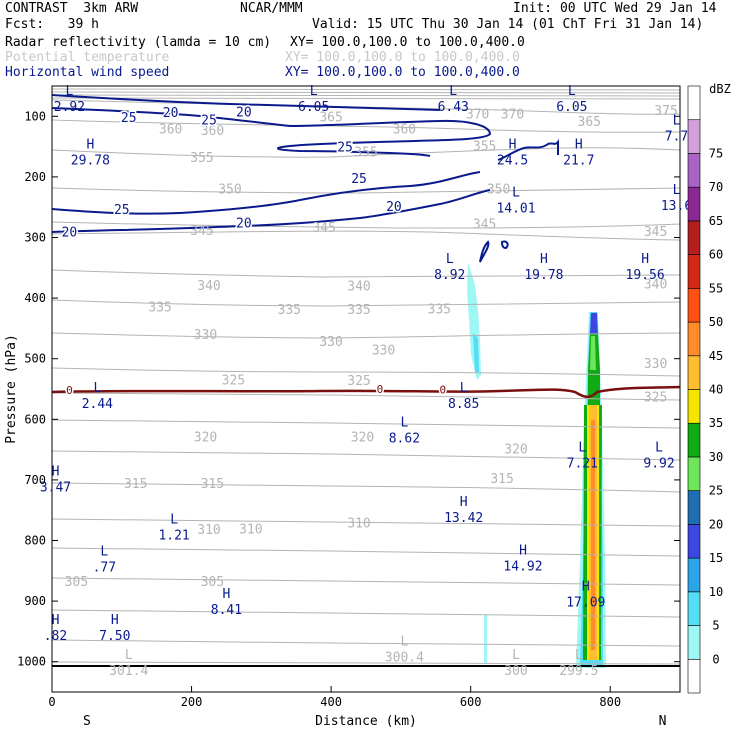 Image resolution: width=740 pixels, height=740 pixels. I want to click on wind-extremum-value: 9.92, so click(658, 464).